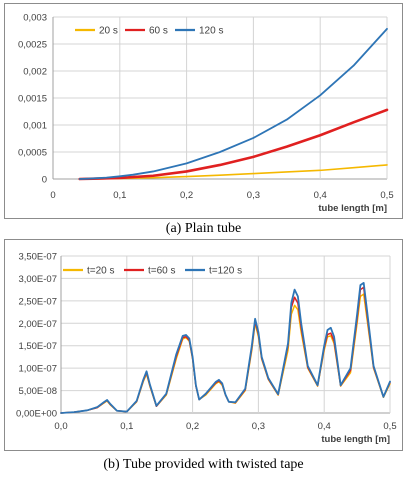  I want to click on y-tick-label: 1,50E-07, so click(37, 346).